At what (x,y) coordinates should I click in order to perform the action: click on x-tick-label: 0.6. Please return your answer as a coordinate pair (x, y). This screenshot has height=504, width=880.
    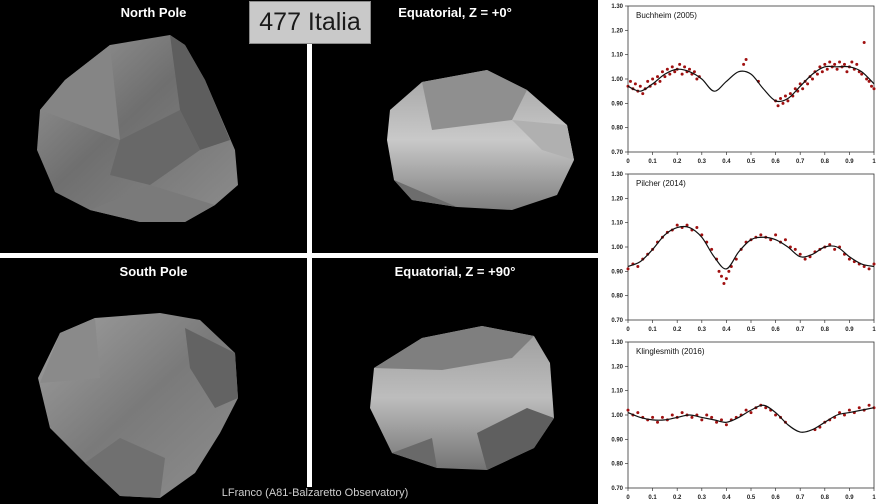
    Looking at the image, I should click on (775, 330).